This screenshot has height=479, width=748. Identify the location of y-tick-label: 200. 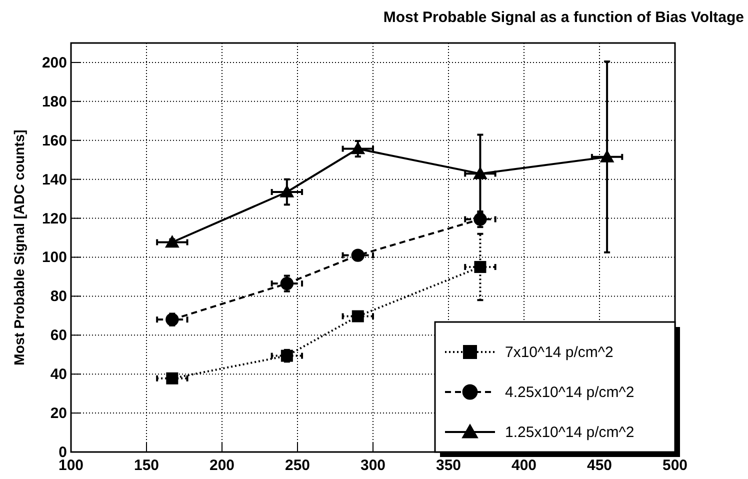
(54, 63).